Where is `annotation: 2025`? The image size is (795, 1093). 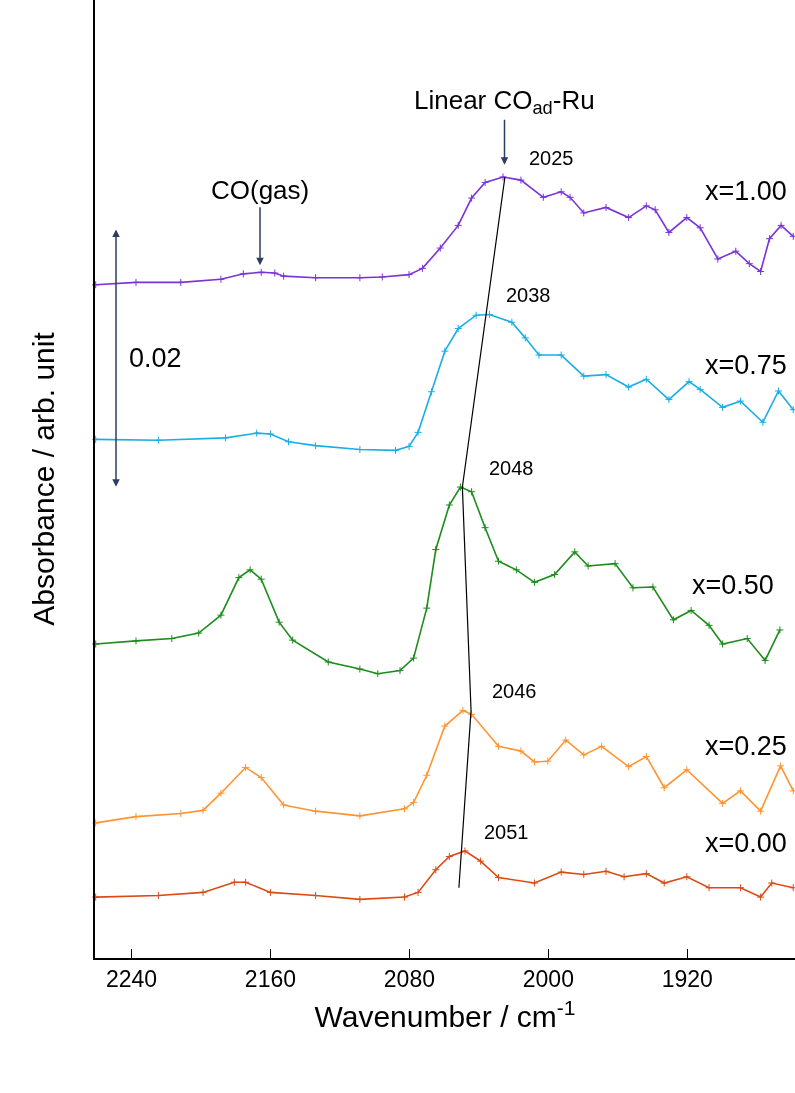 annotation: 2025 is located at coordinates (551, 158).